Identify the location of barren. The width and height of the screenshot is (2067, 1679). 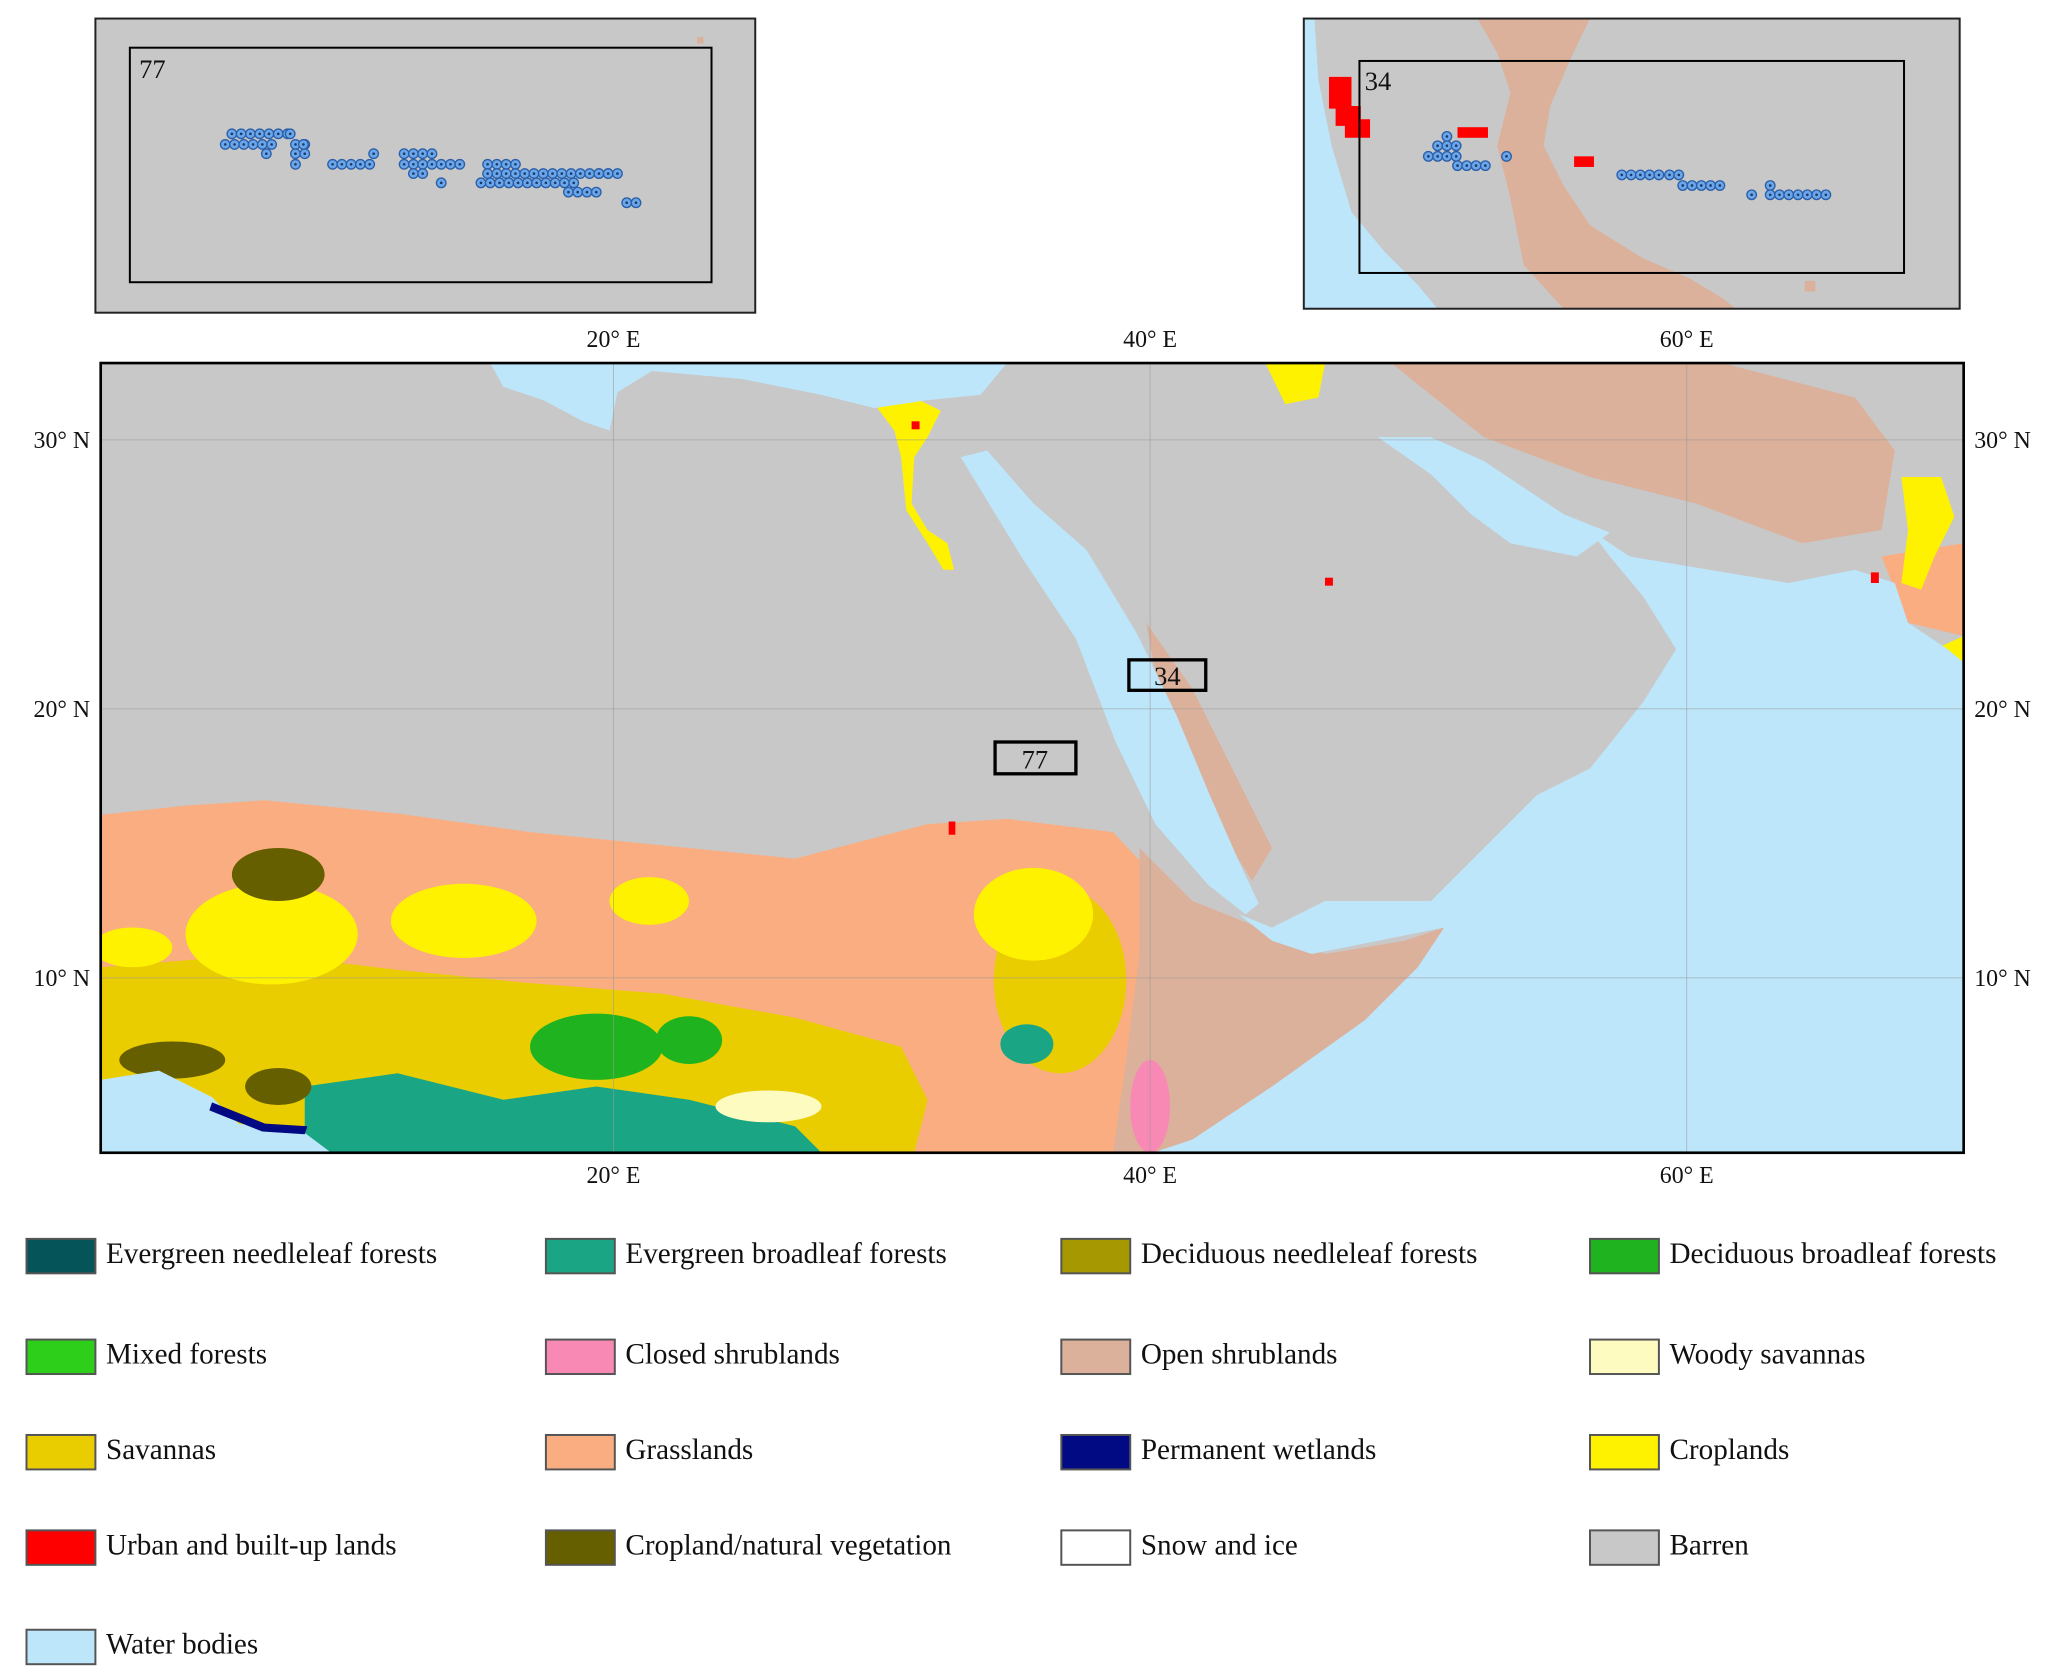
(296, 370).